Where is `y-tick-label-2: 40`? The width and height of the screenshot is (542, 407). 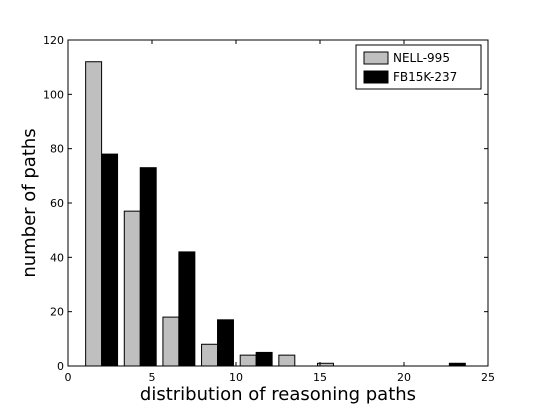
y-tick-label-2: 40 is located at coordinates (57, 257).